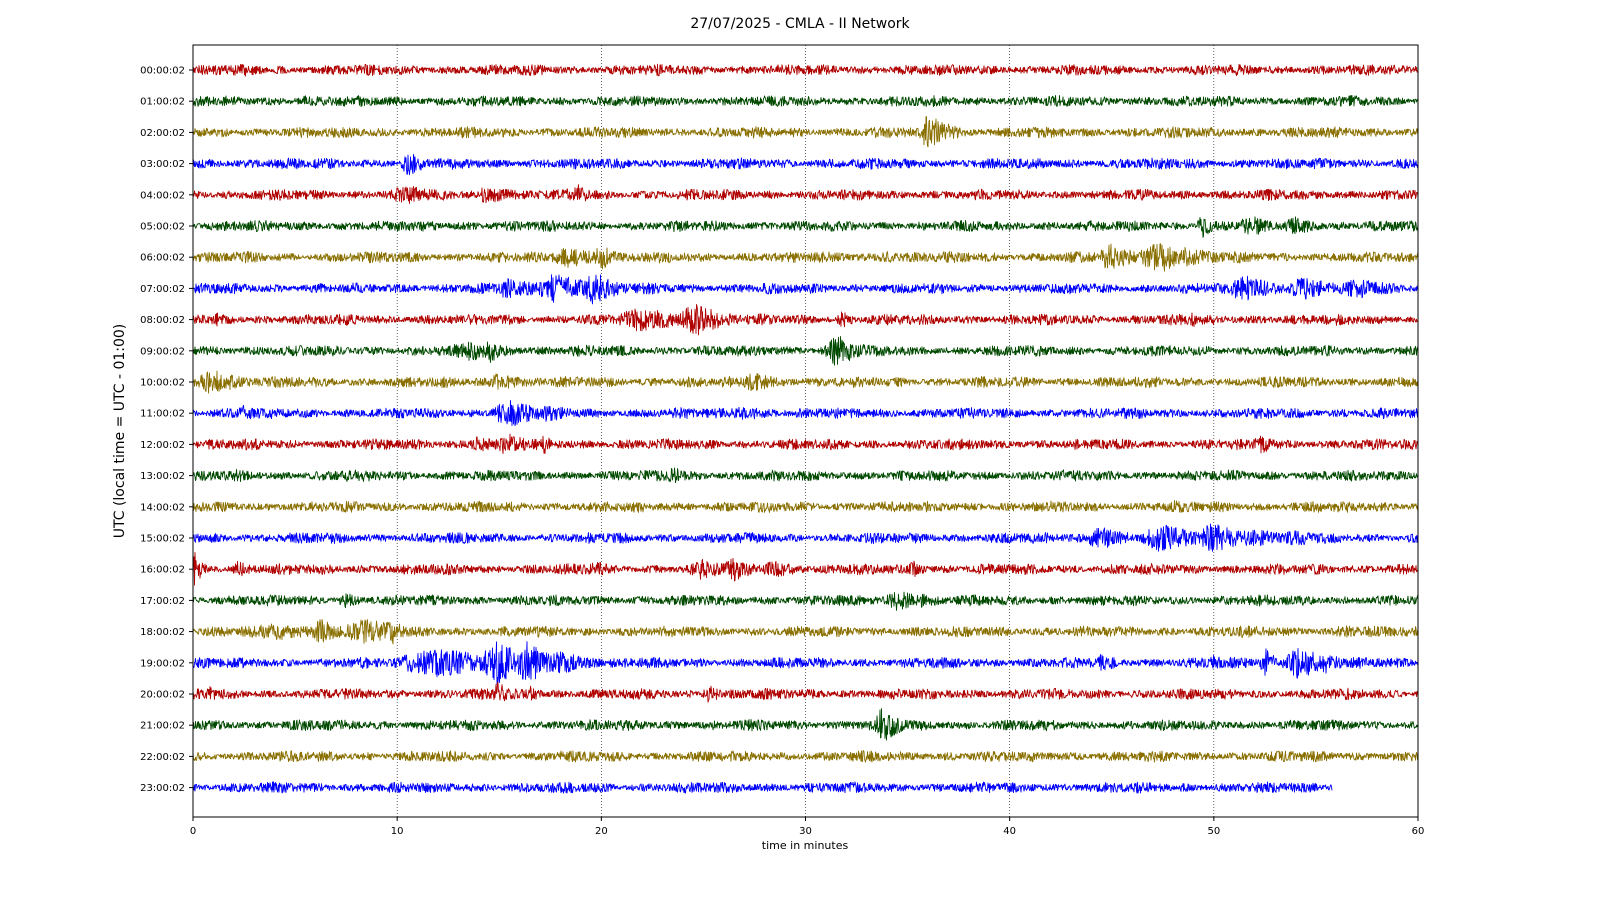 This screenshot has width=1600, height=900. I want to click on x-tick-label: 20, so click(601, 831).